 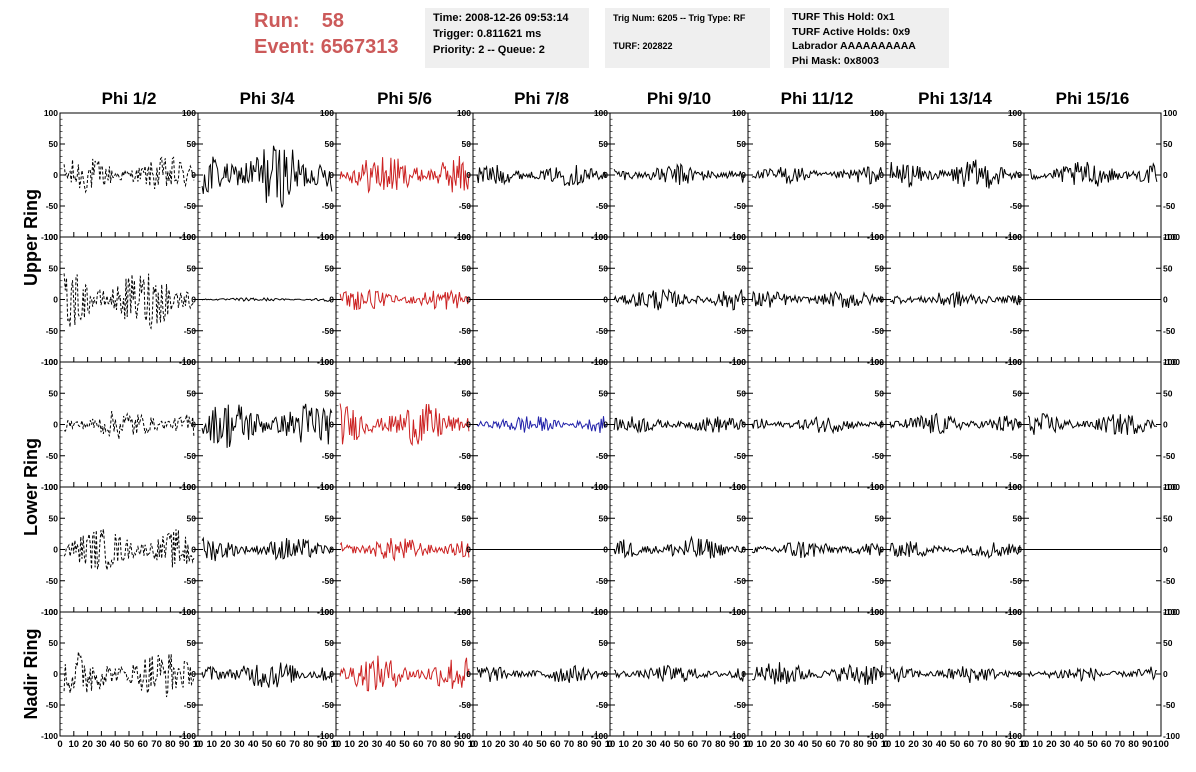 I want to click on ytick-label-r3-c3: 50, so click(x=467, y=518).